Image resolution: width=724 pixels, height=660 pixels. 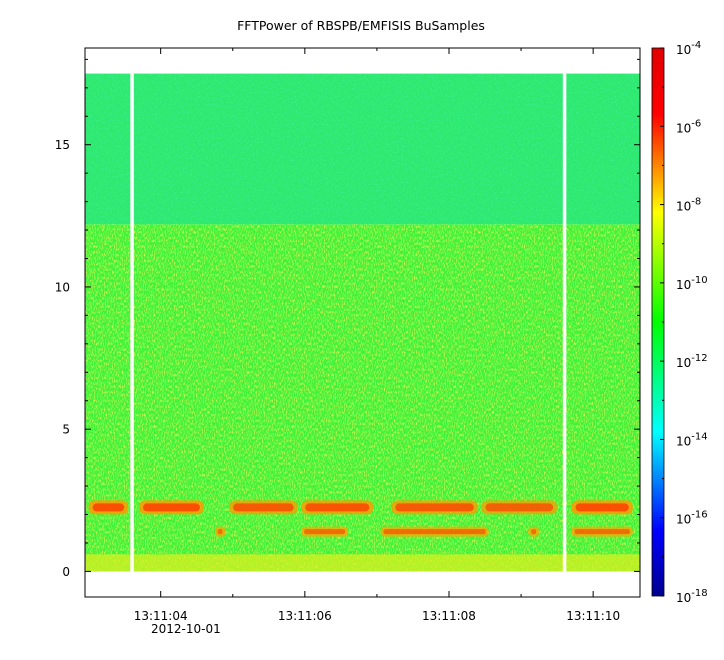 I want to click on y-tick-label: 5, so click(x=66, y=430).